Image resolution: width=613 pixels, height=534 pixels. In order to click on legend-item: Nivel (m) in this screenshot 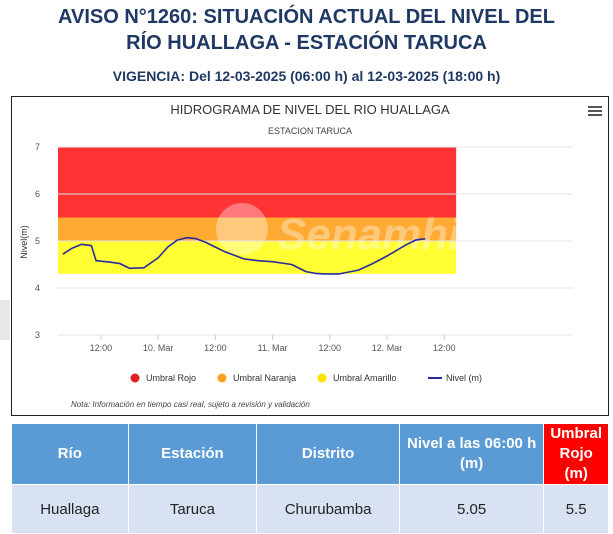, I will do `click(455, 378)`.